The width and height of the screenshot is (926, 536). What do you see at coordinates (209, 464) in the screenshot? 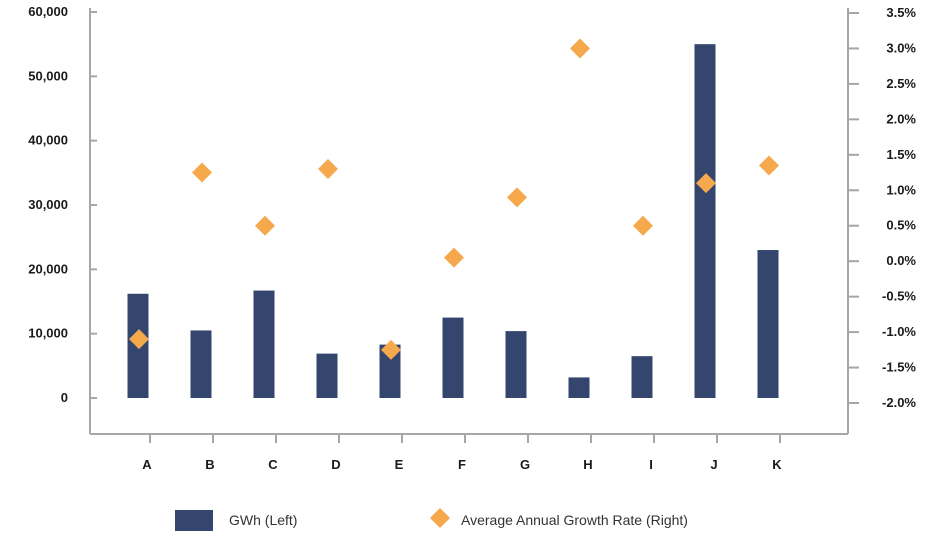
I see `x-axis-tick-label: B` at bounding box center [209, 464].